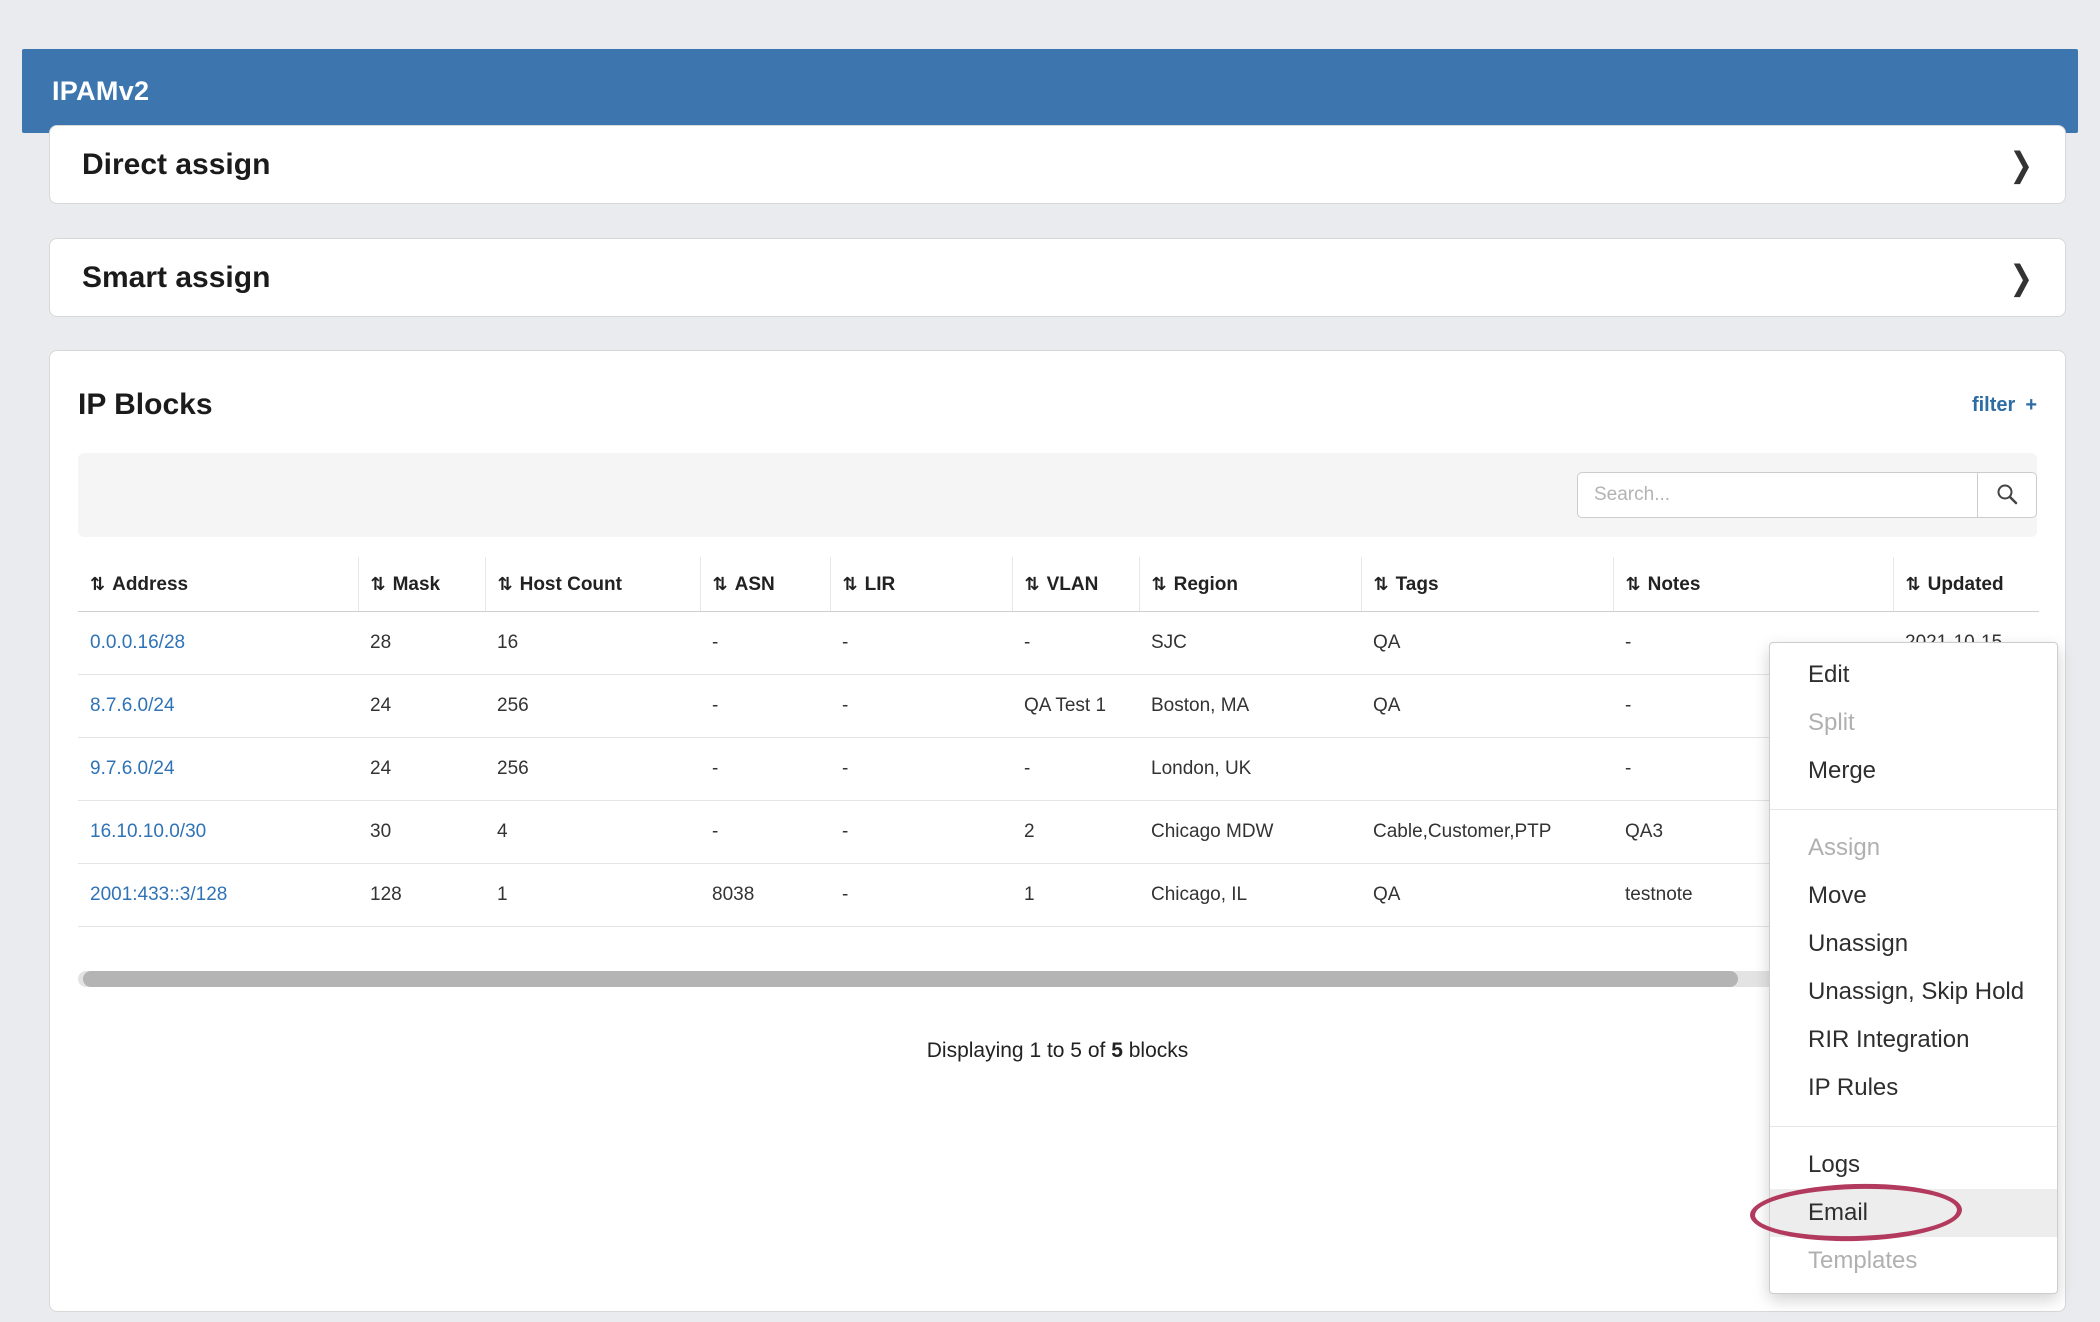 The image size is (2100, 1322). I want to click on ip-blocks-title: IP Blocks, so click(145, 404).